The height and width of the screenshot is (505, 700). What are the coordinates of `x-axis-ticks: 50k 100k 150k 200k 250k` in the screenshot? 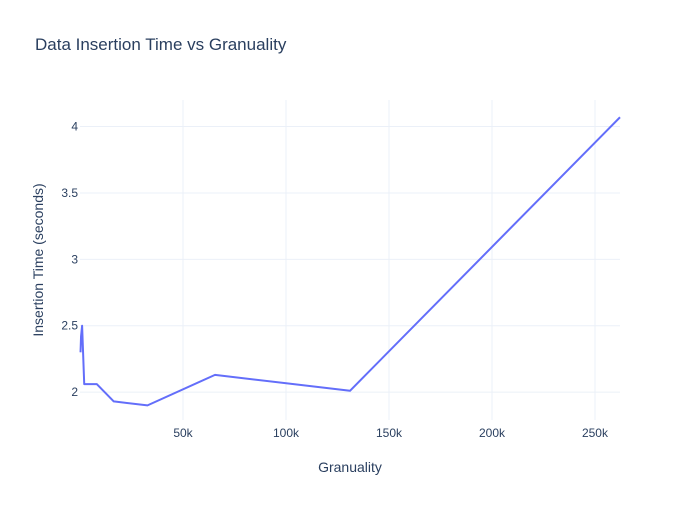 It's located at (391, 433).